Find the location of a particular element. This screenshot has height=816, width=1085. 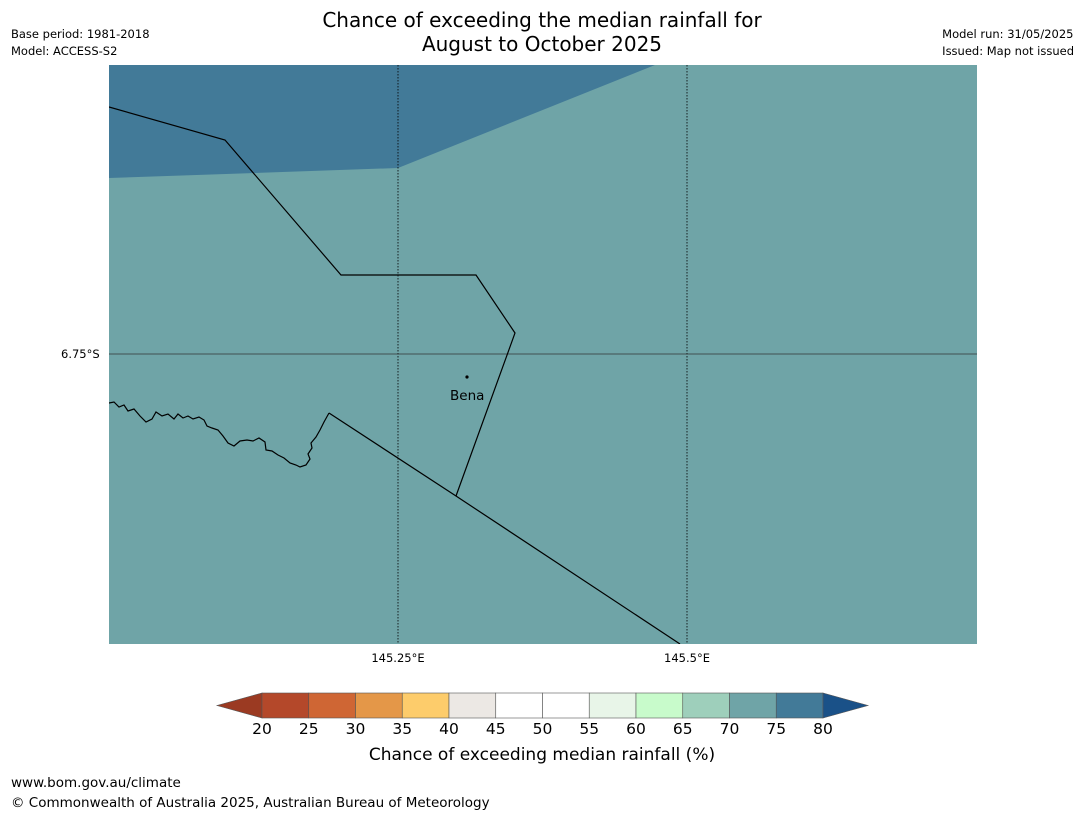

model-text: Model: ACCESS-S2 is located at coordinates (64, 51).